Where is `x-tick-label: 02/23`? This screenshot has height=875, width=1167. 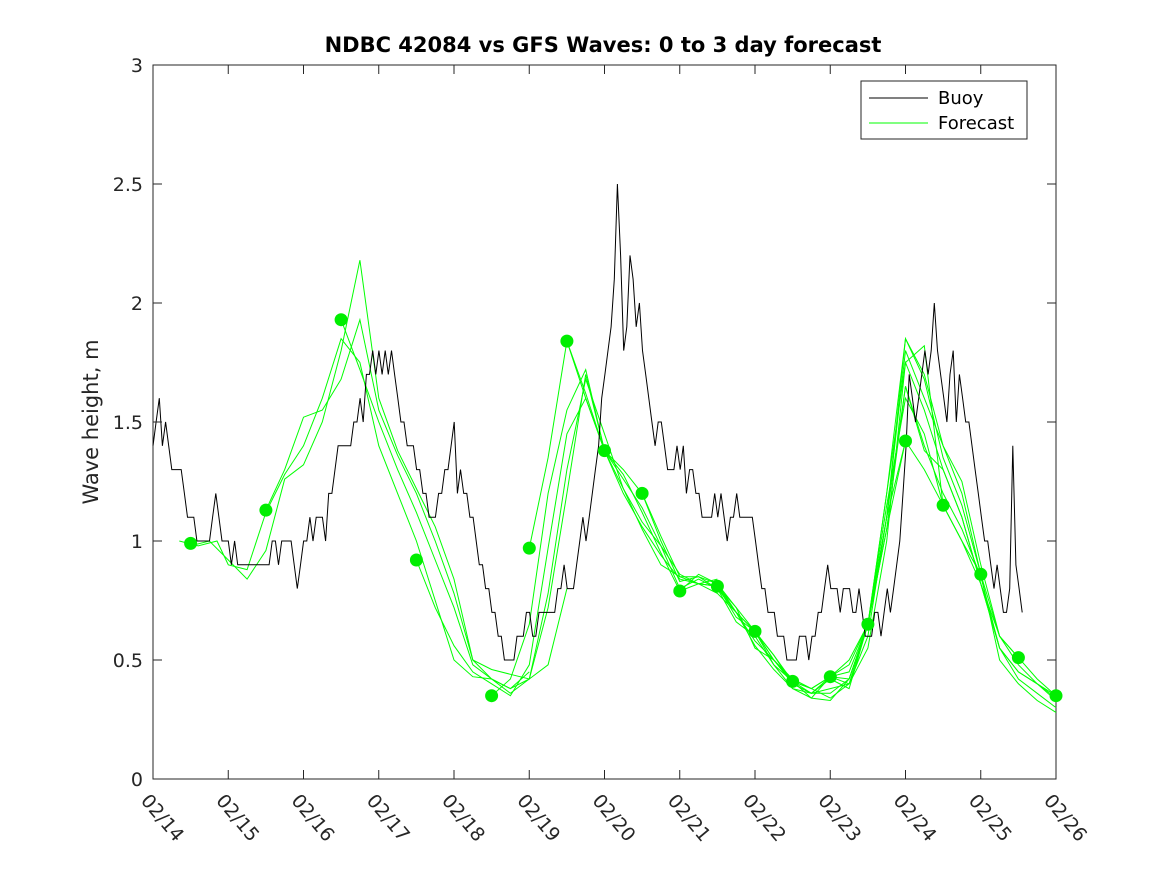 x-tick-label: 02/23 is located at coordinates (839, 818).